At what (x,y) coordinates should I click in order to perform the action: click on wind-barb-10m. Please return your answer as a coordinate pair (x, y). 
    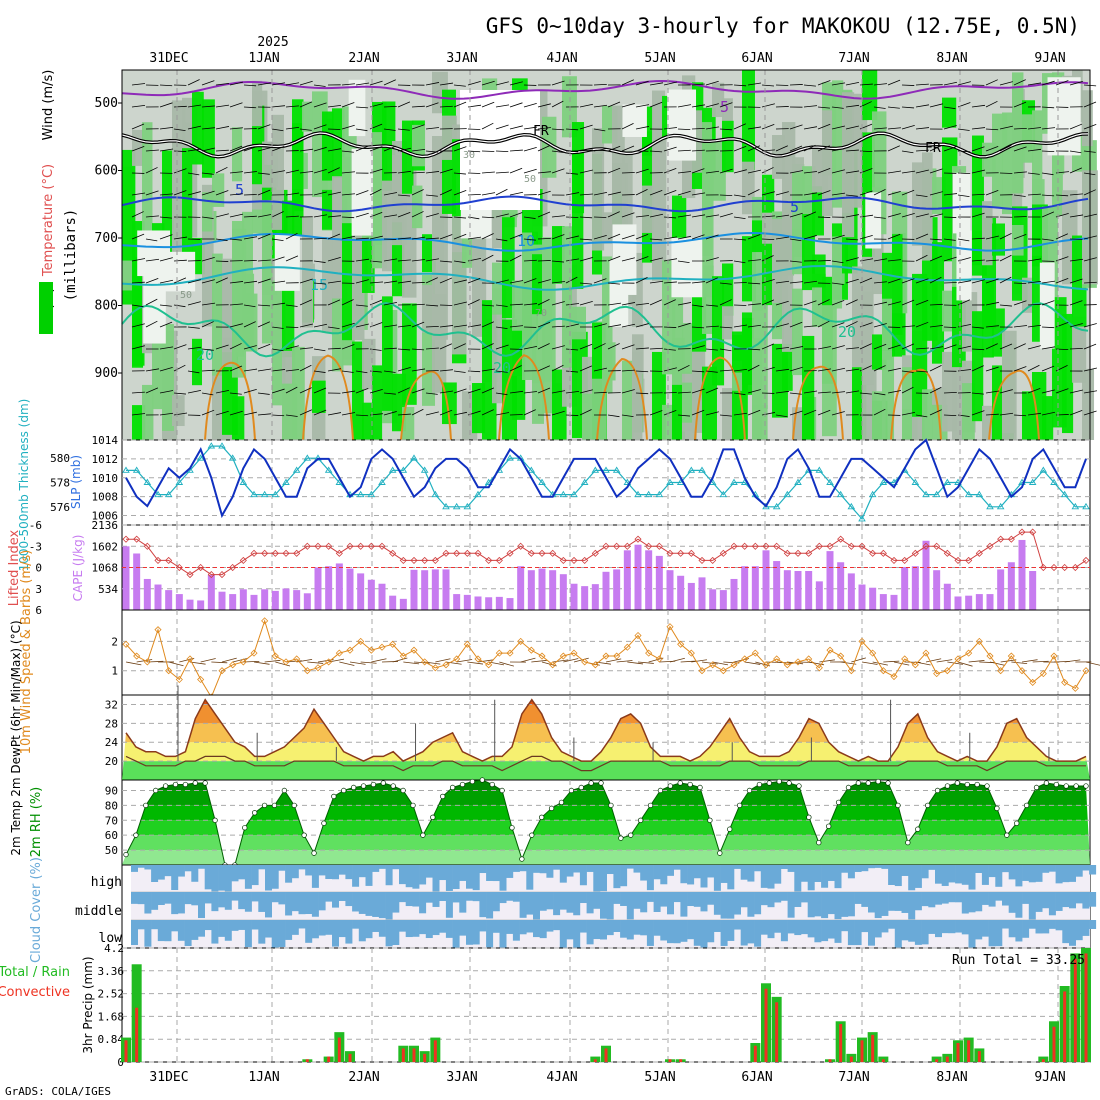
    Looking at the image, I should click on (1008, 661).